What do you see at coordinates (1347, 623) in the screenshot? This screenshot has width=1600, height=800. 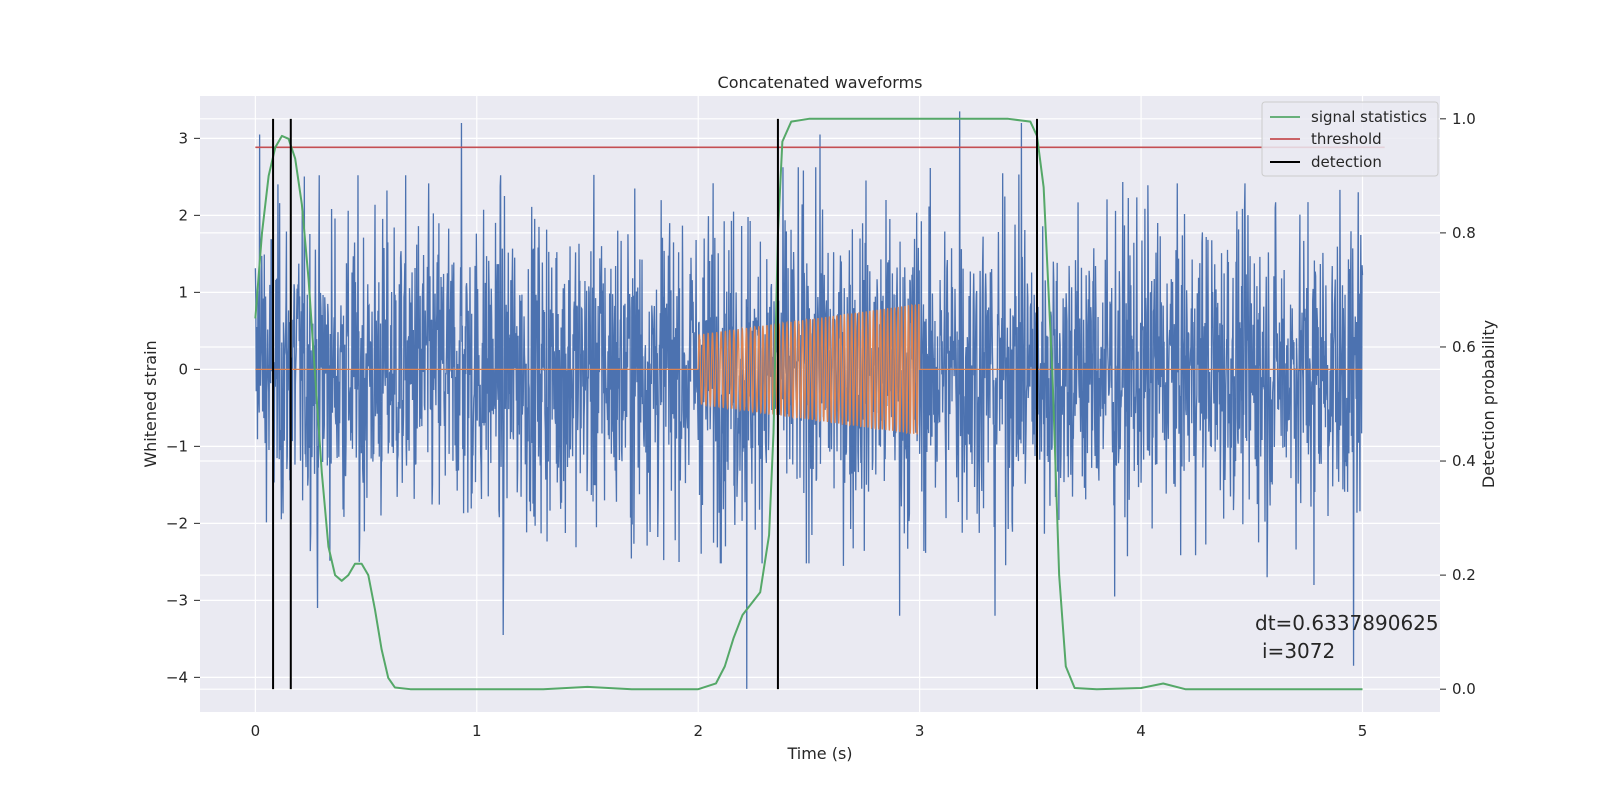 I see `annotation-dt: dt=0.6337890625` at bounding box center [1347, 623].